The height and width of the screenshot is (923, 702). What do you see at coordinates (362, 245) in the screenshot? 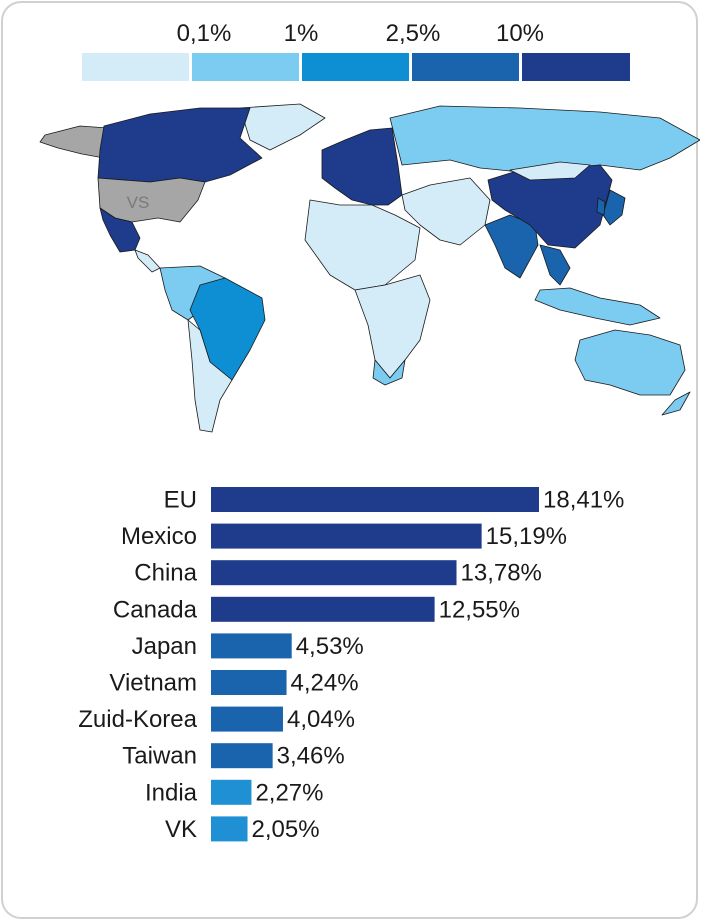
I see `map-africa-north` at bounding box center [362, 245].